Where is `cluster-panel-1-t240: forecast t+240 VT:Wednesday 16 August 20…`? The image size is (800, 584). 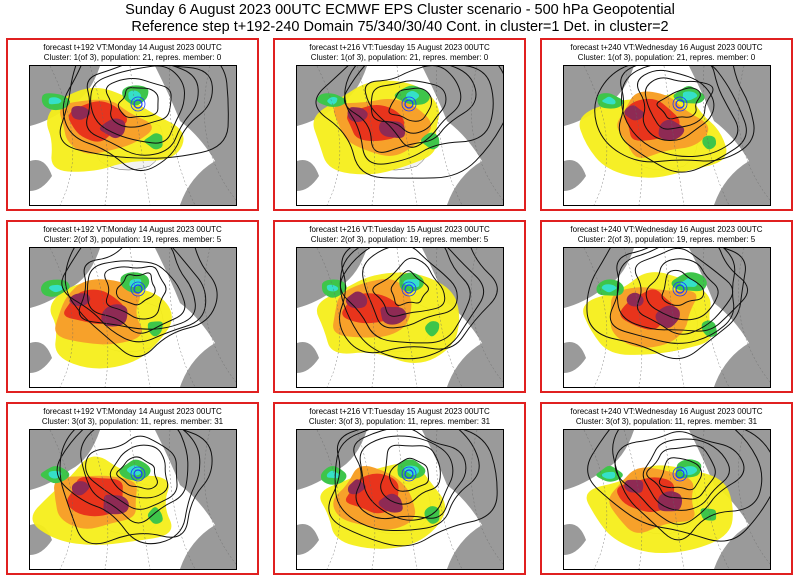
cluster-panel-1-t240: forecast t+240 VT:Wednesday 16 August 20… is located at coordinates (666, 124).